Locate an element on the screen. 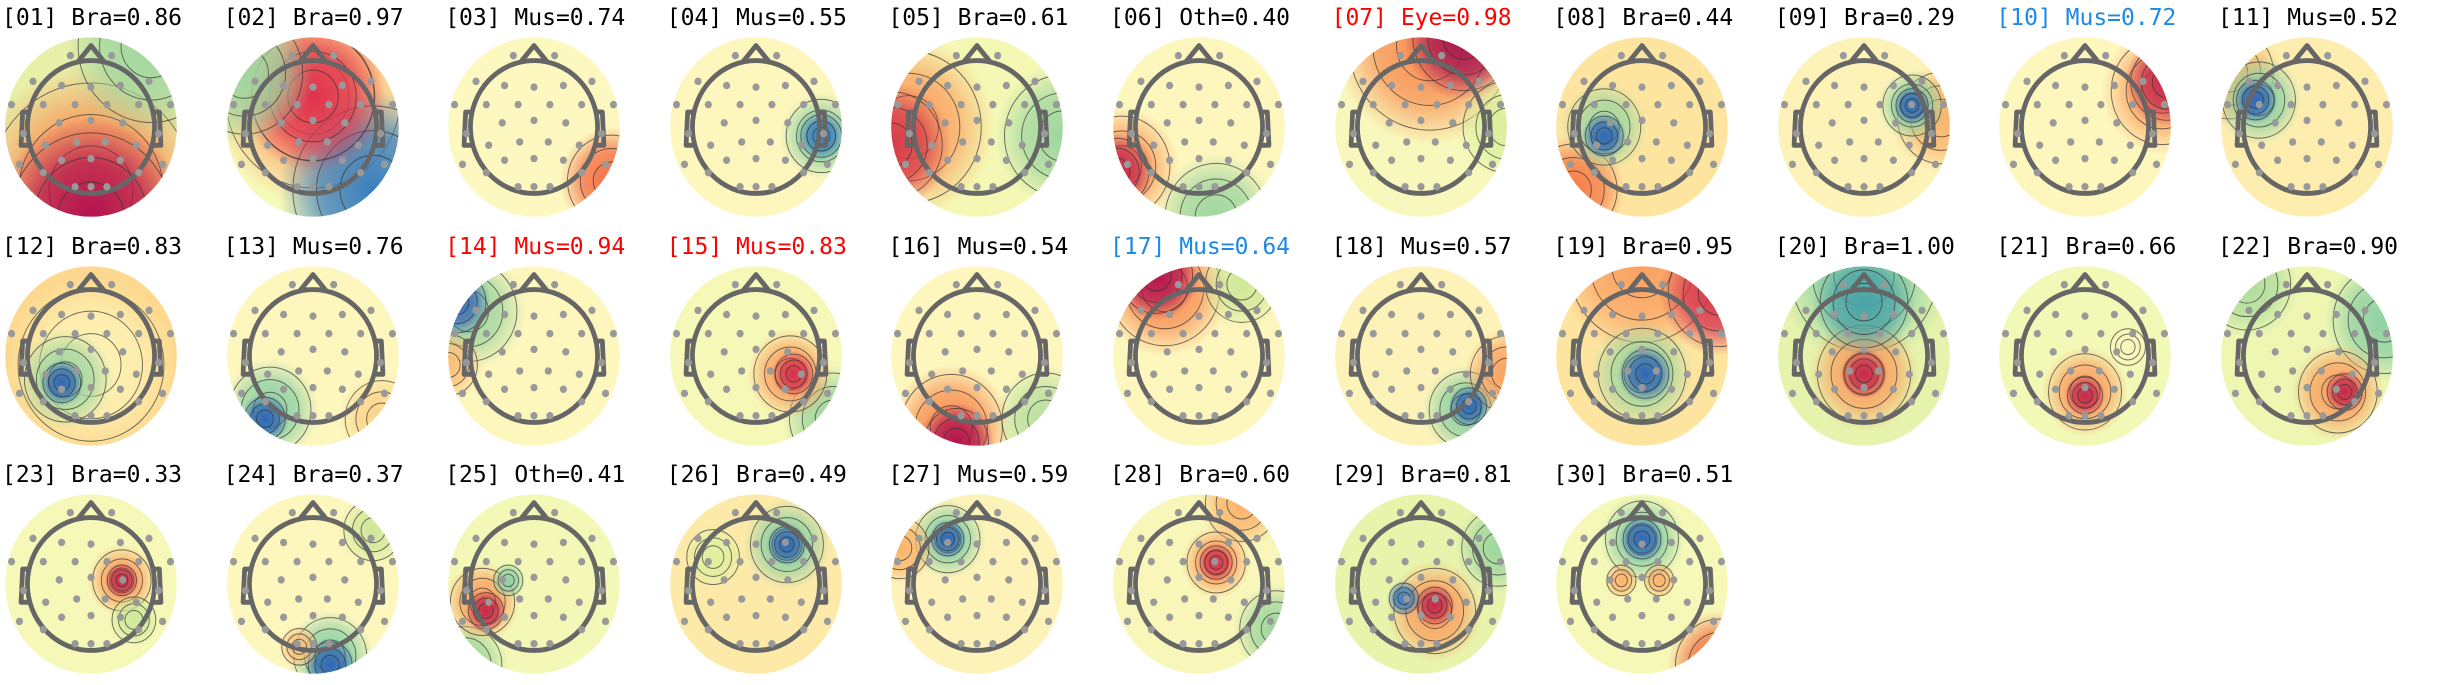 The image size is (2438, 685). component-cell-10: [10] Mus=0.72 is located at coordinates (2105, 114).